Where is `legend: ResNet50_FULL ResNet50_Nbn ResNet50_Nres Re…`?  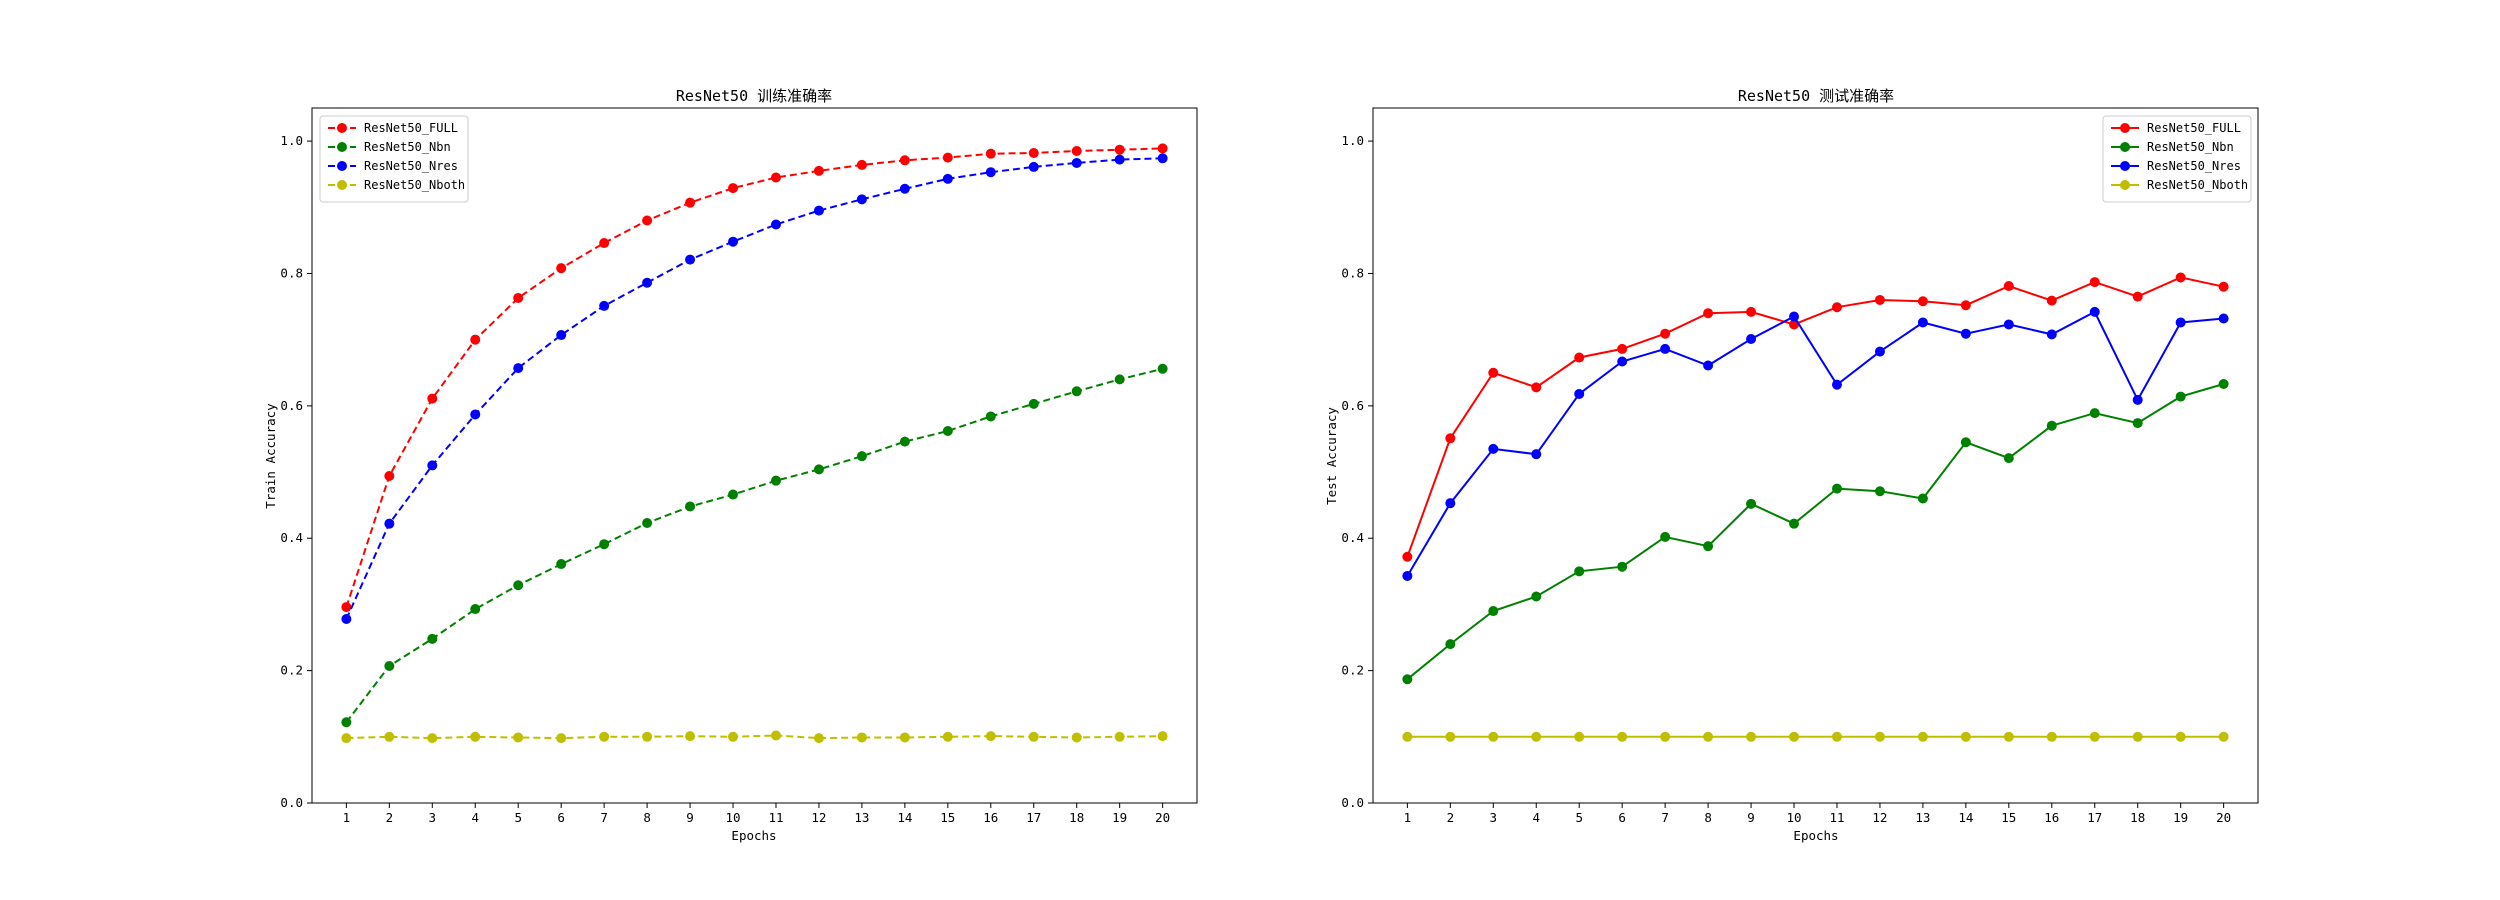 legend: ResNet50_FULL ResNet50_Nbn ResNet50_Nres Re… is located at coordinates (2177, 159).